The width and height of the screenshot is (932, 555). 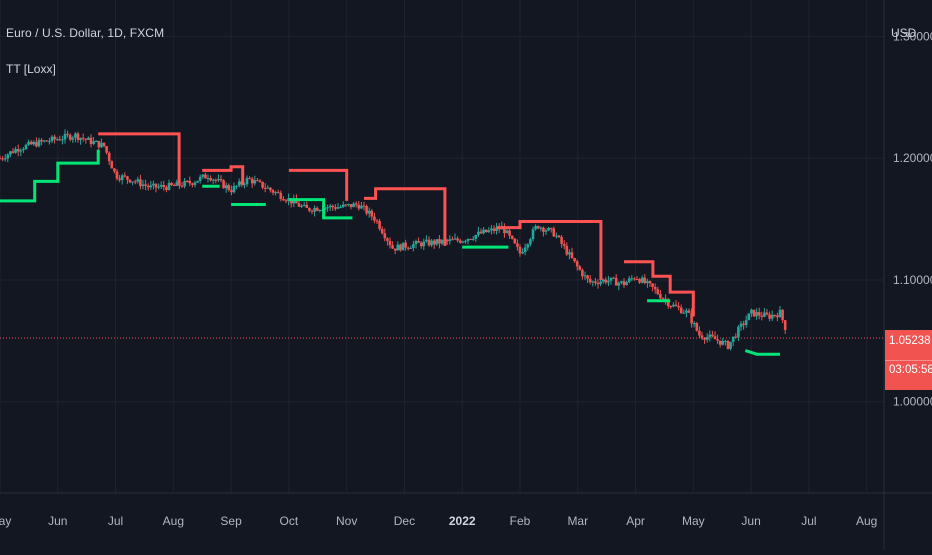 What do you see at coordinates (750, 521) in the screenshot?
I see `time-tick-label: Jun` at bounding box center [750, 521].